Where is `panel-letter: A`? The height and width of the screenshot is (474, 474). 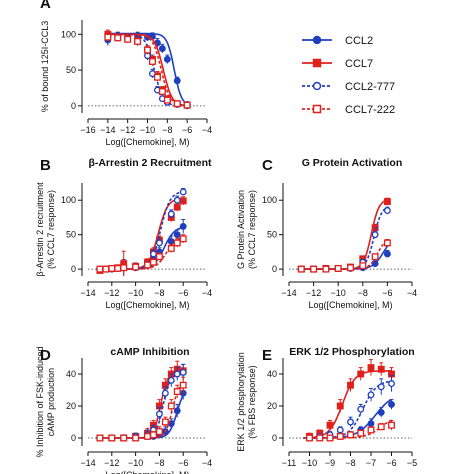
panel-letter: A is located at coordinates (45, 6).